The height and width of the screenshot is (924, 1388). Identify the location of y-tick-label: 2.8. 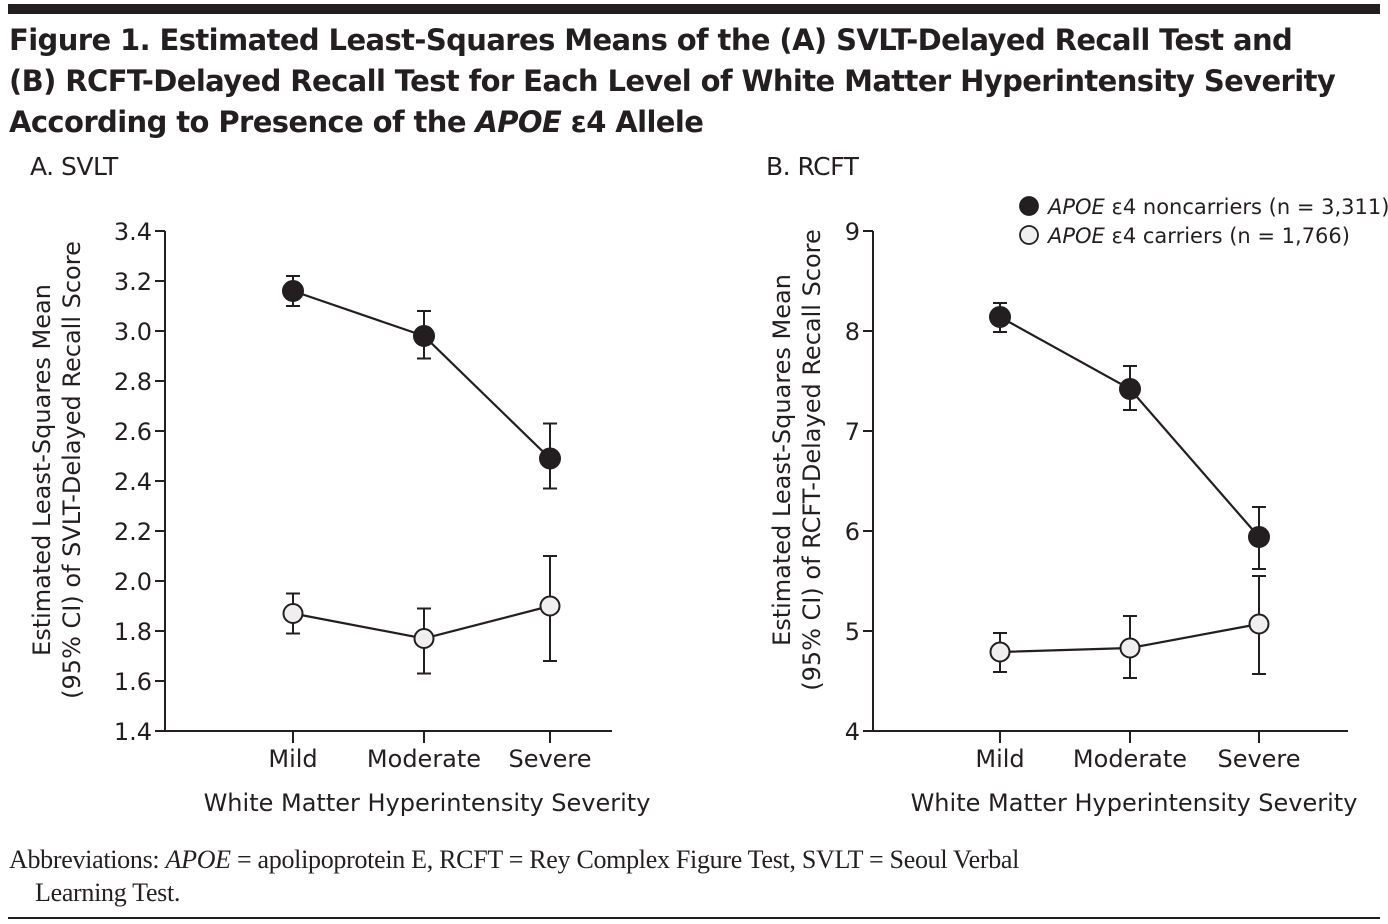
(133, 382).